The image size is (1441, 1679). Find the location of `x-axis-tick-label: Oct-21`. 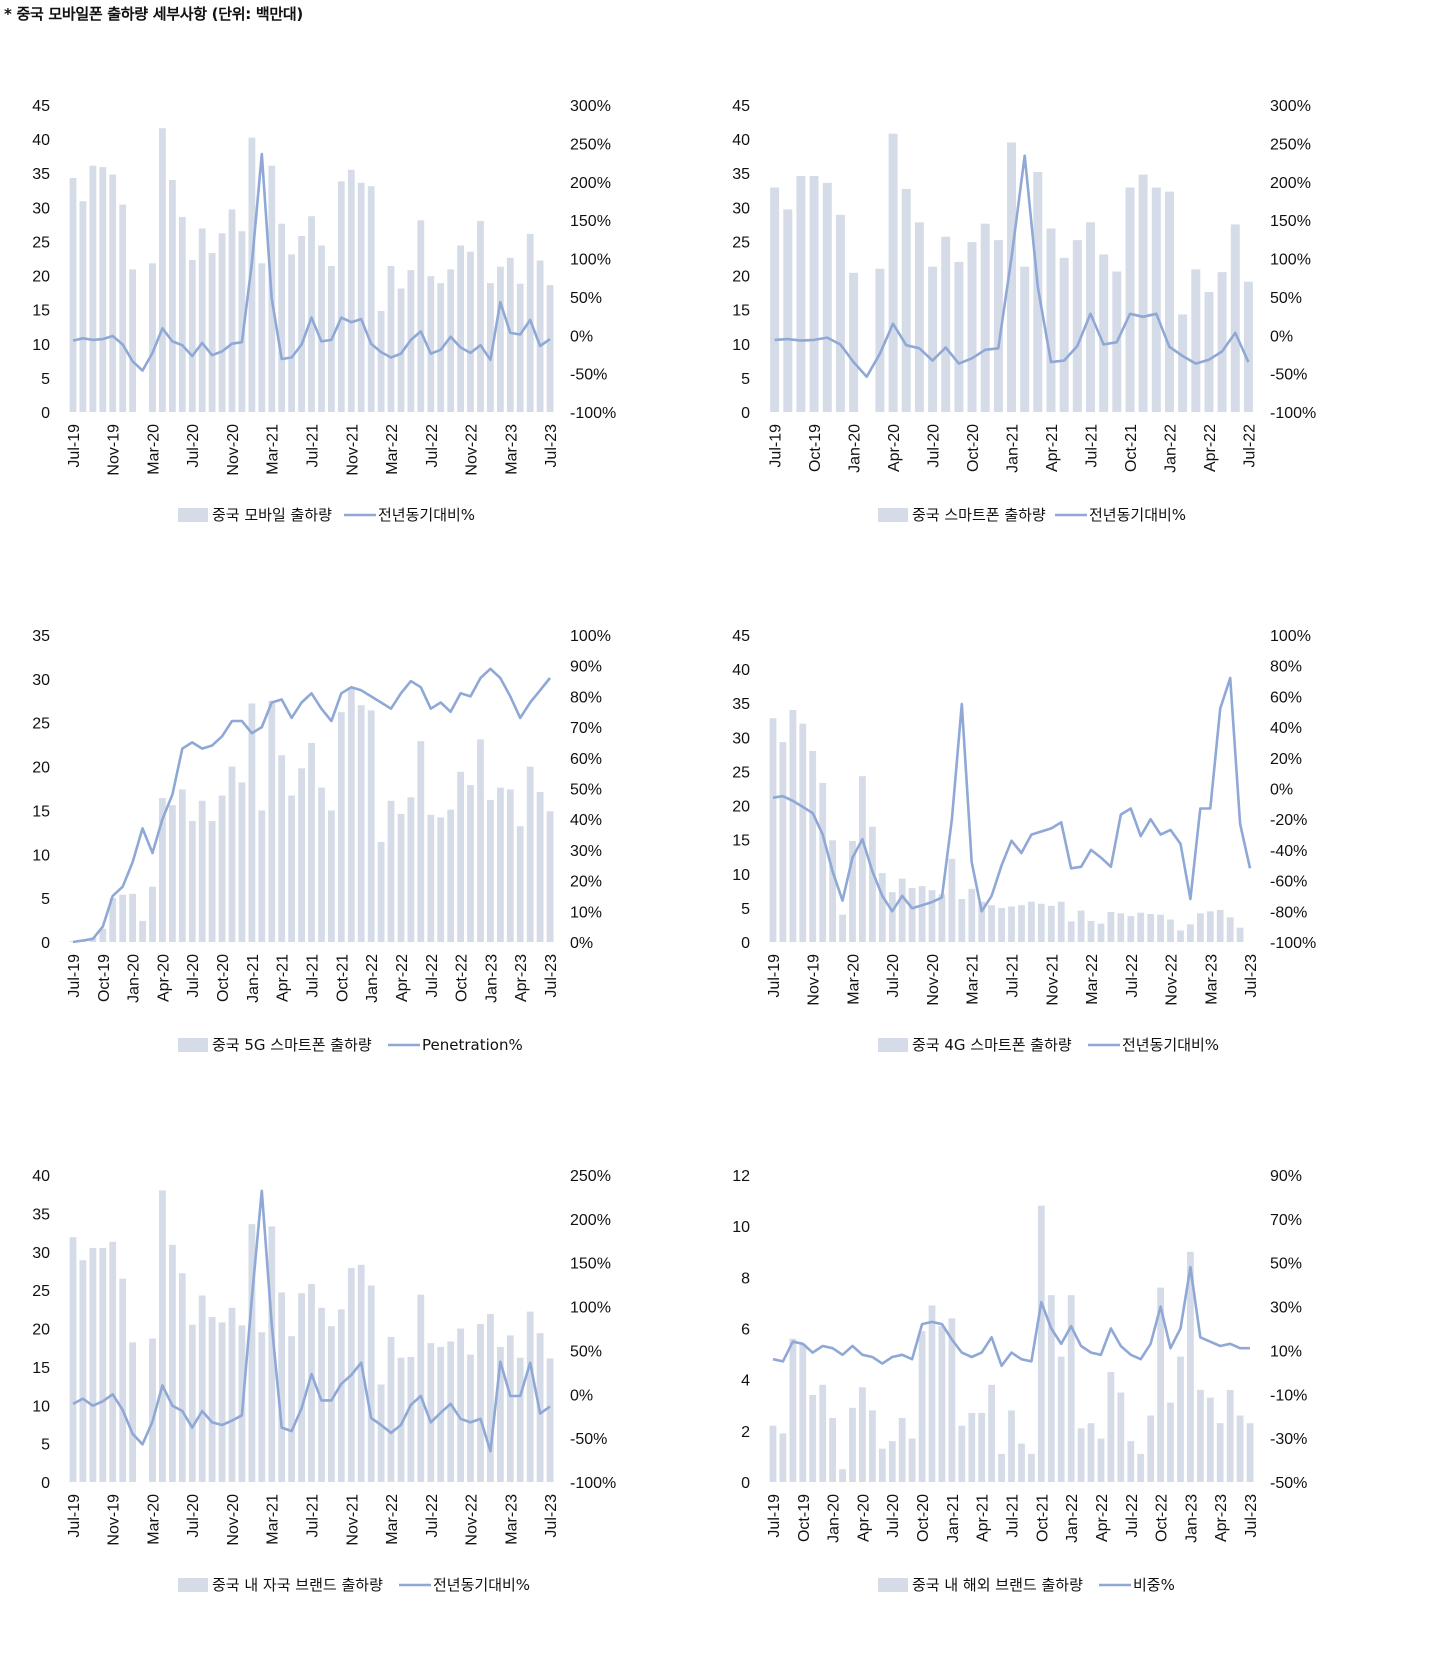

x-axis-tick-label: Oct-21 is located at coordinates (1131, 448).